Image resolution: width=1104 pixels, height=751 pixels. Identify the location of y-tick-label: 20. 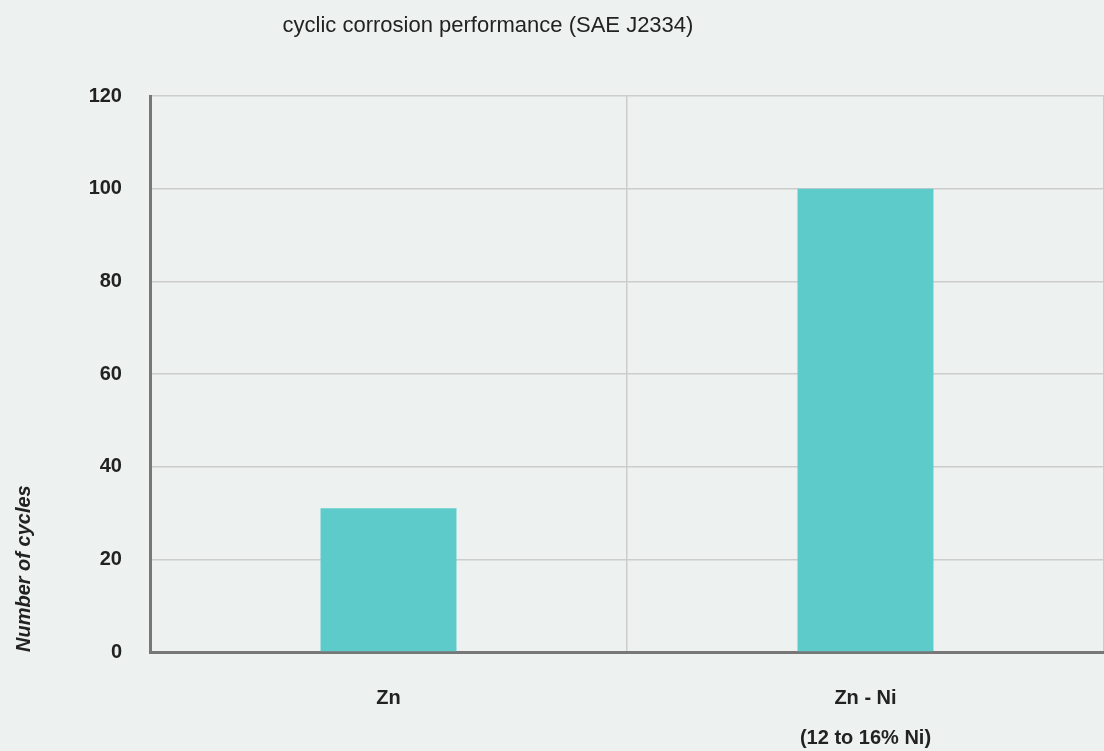
(110, 557).